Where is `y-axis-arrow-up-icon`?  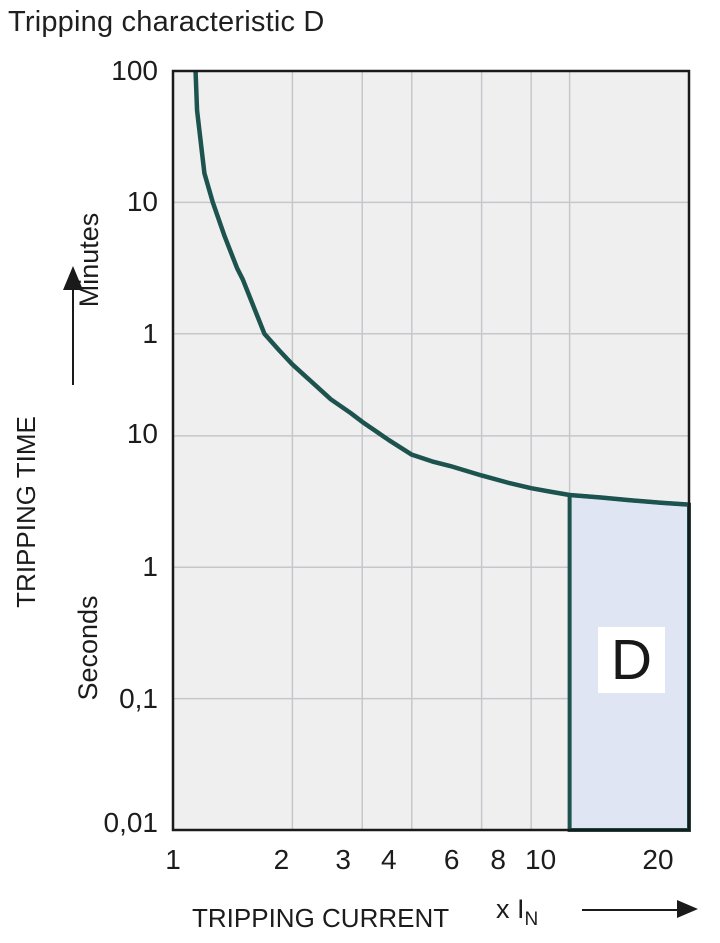 y-axis-arrow-up-icon is located at coordinates (73, 278).